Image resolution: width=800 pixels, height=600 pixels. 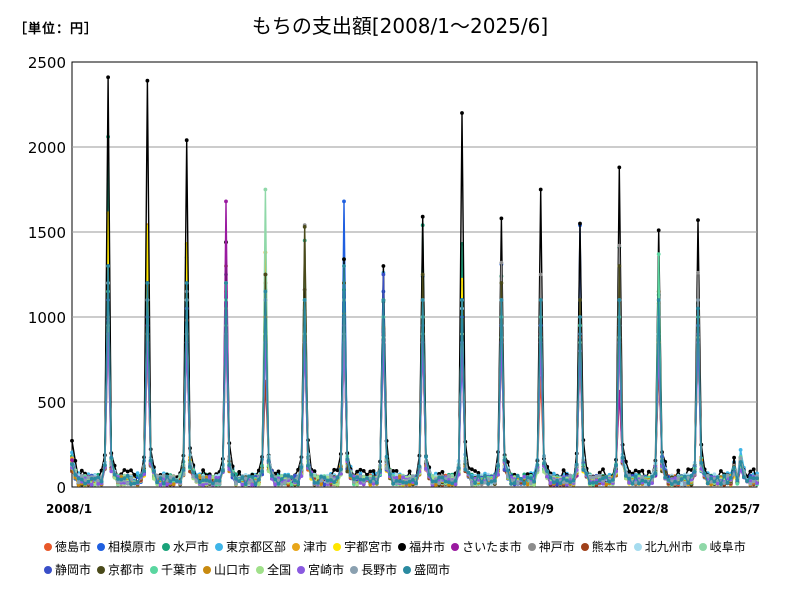 I want to click on legend-item: 京都市, so click(x=120, y=569).